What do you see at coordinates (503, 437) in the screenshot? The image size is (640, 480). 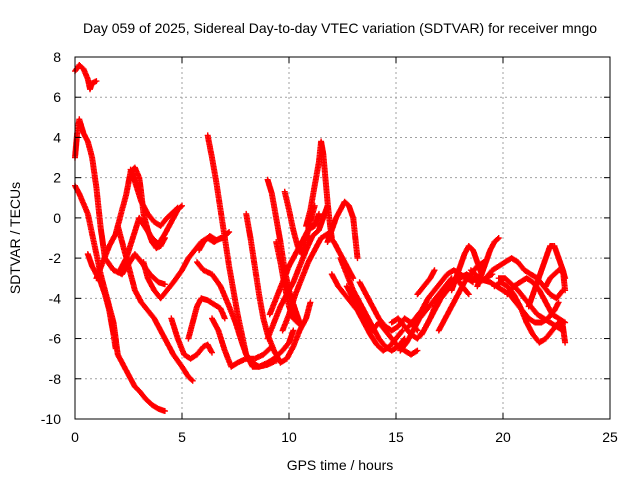 I see `x-tick-label: 20` at bounding box center [503, 437].